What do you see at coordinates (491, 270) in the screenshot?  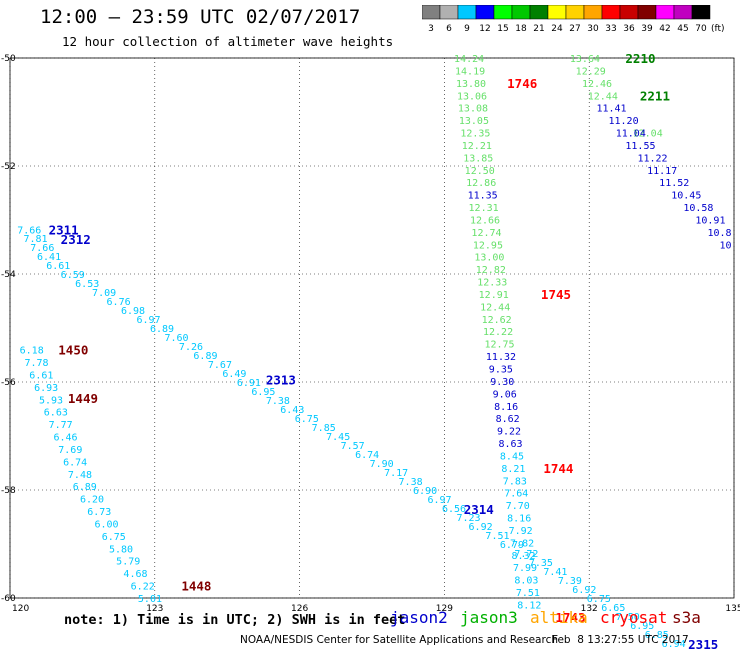 I see `wave-height-label: 12.82` at bounding box center [491, 270].